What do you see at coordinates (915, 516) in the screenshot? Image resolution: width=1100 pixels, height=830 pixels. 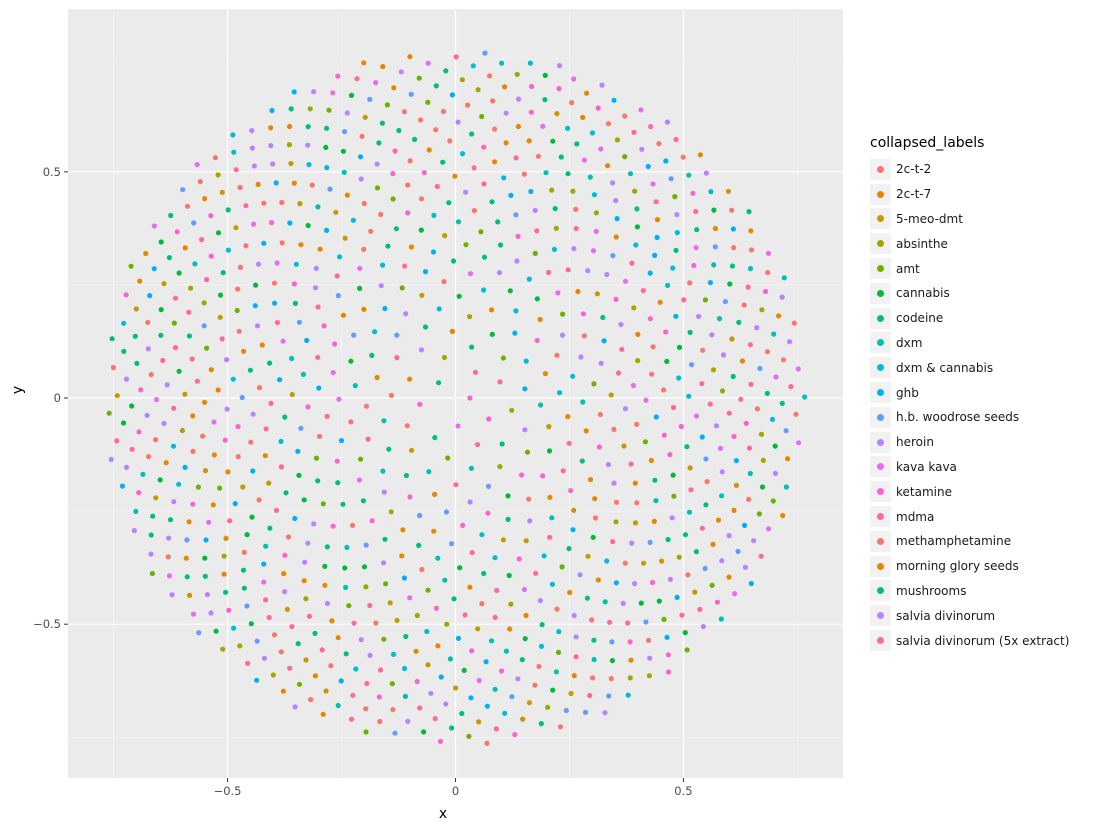 I see `legend-label: mdma` at bounding box center [915, 516].